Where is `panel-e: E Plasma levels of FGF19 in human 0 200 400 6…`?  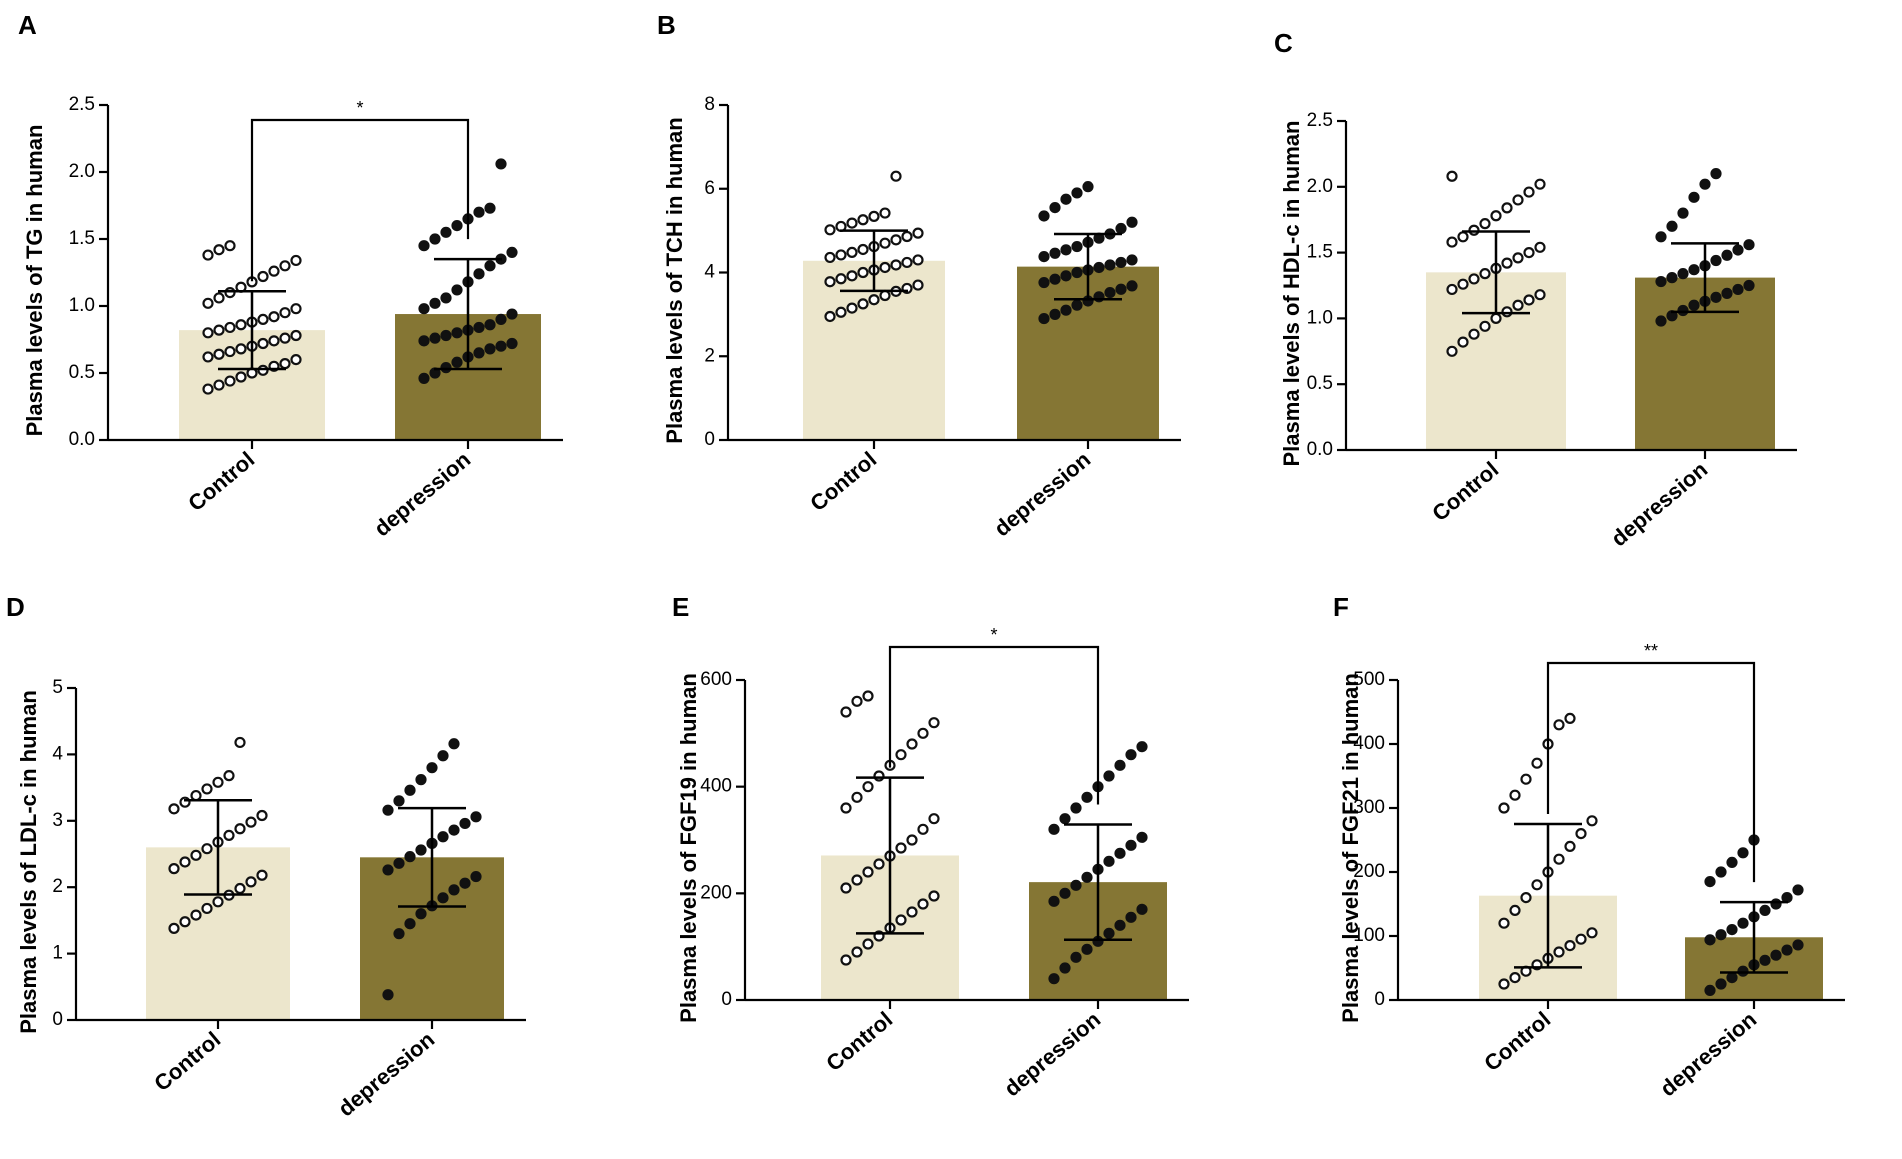 panel-e: E Plasma levels of FGF19 in human 0 200 400 6… is located at coordinates (930, 846).